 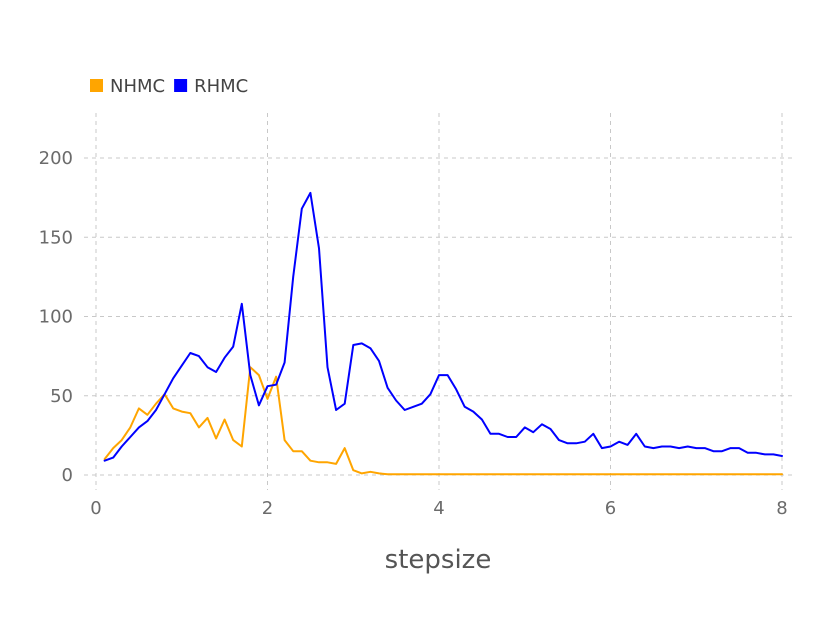 What do you see at coordinates (181, 85) in the screenshot?
I see `legend-swatch-rhmc` at bounding box center [181, 85].